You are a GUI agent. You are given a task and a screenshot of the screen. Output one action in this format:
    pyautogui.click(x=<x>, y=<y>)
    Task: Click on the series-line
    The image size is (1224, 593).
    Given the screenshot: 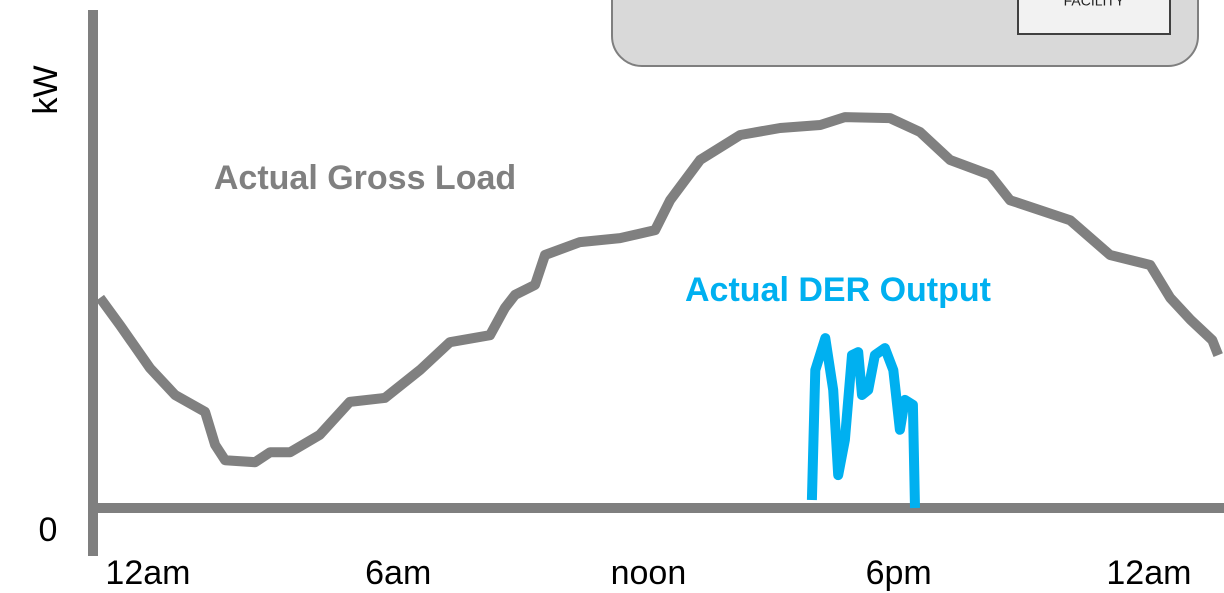 What is the action you would take?
    pyautogui.click(x=863, y=421)
    